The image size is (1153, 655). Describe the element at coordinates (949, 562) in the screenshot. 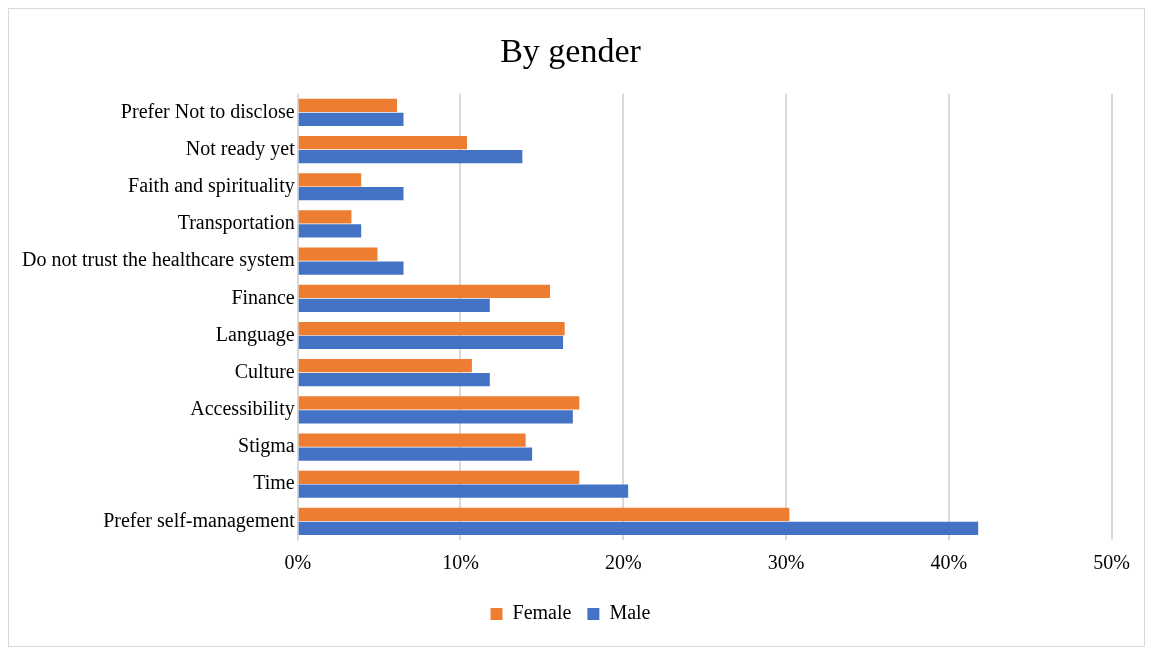

I see `x-tick-label: 40%` at that location.